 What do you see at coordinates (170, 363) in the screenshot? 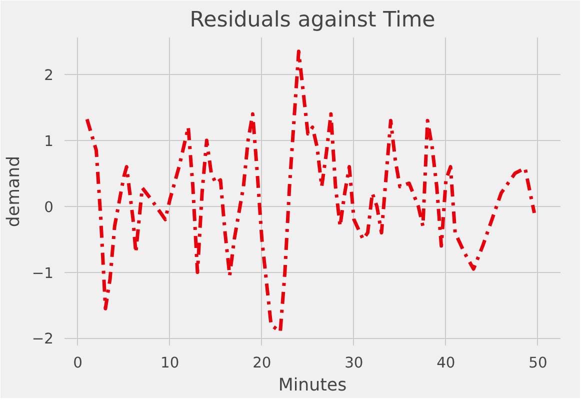
I see `x-tick-label: 10` at bounding box center [170, 363].